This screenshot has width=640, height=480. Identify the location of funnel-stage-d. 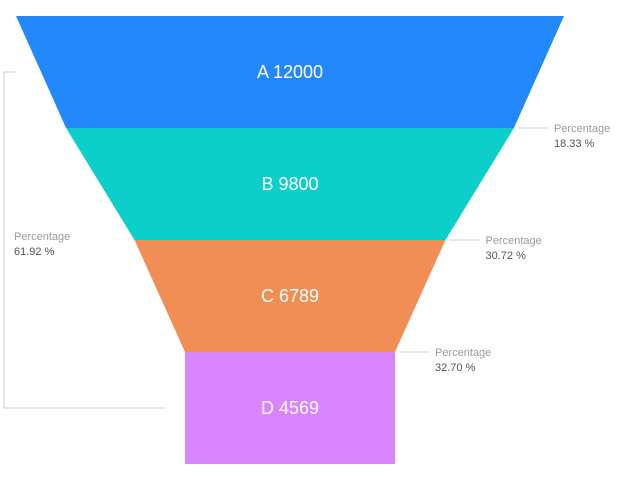
(290, 408).